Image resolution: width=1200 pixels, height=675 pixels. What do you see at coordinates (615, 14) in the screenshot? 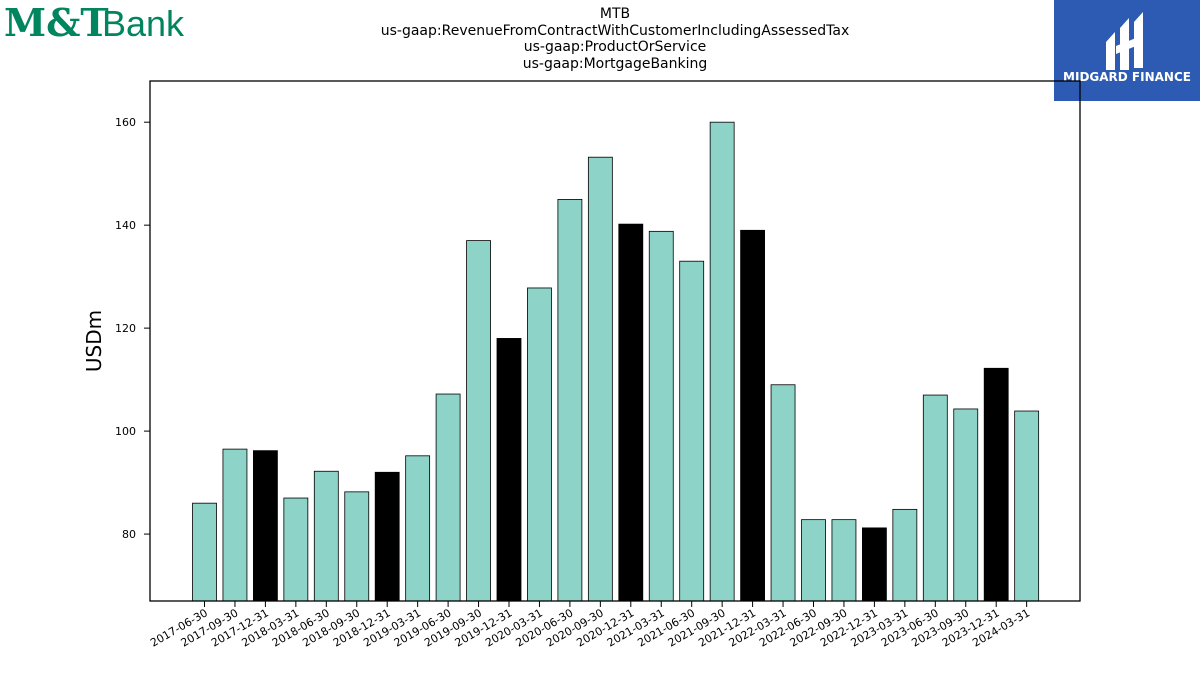
I see `title-line-ticker: MTB` at bounding box center [615, 14].